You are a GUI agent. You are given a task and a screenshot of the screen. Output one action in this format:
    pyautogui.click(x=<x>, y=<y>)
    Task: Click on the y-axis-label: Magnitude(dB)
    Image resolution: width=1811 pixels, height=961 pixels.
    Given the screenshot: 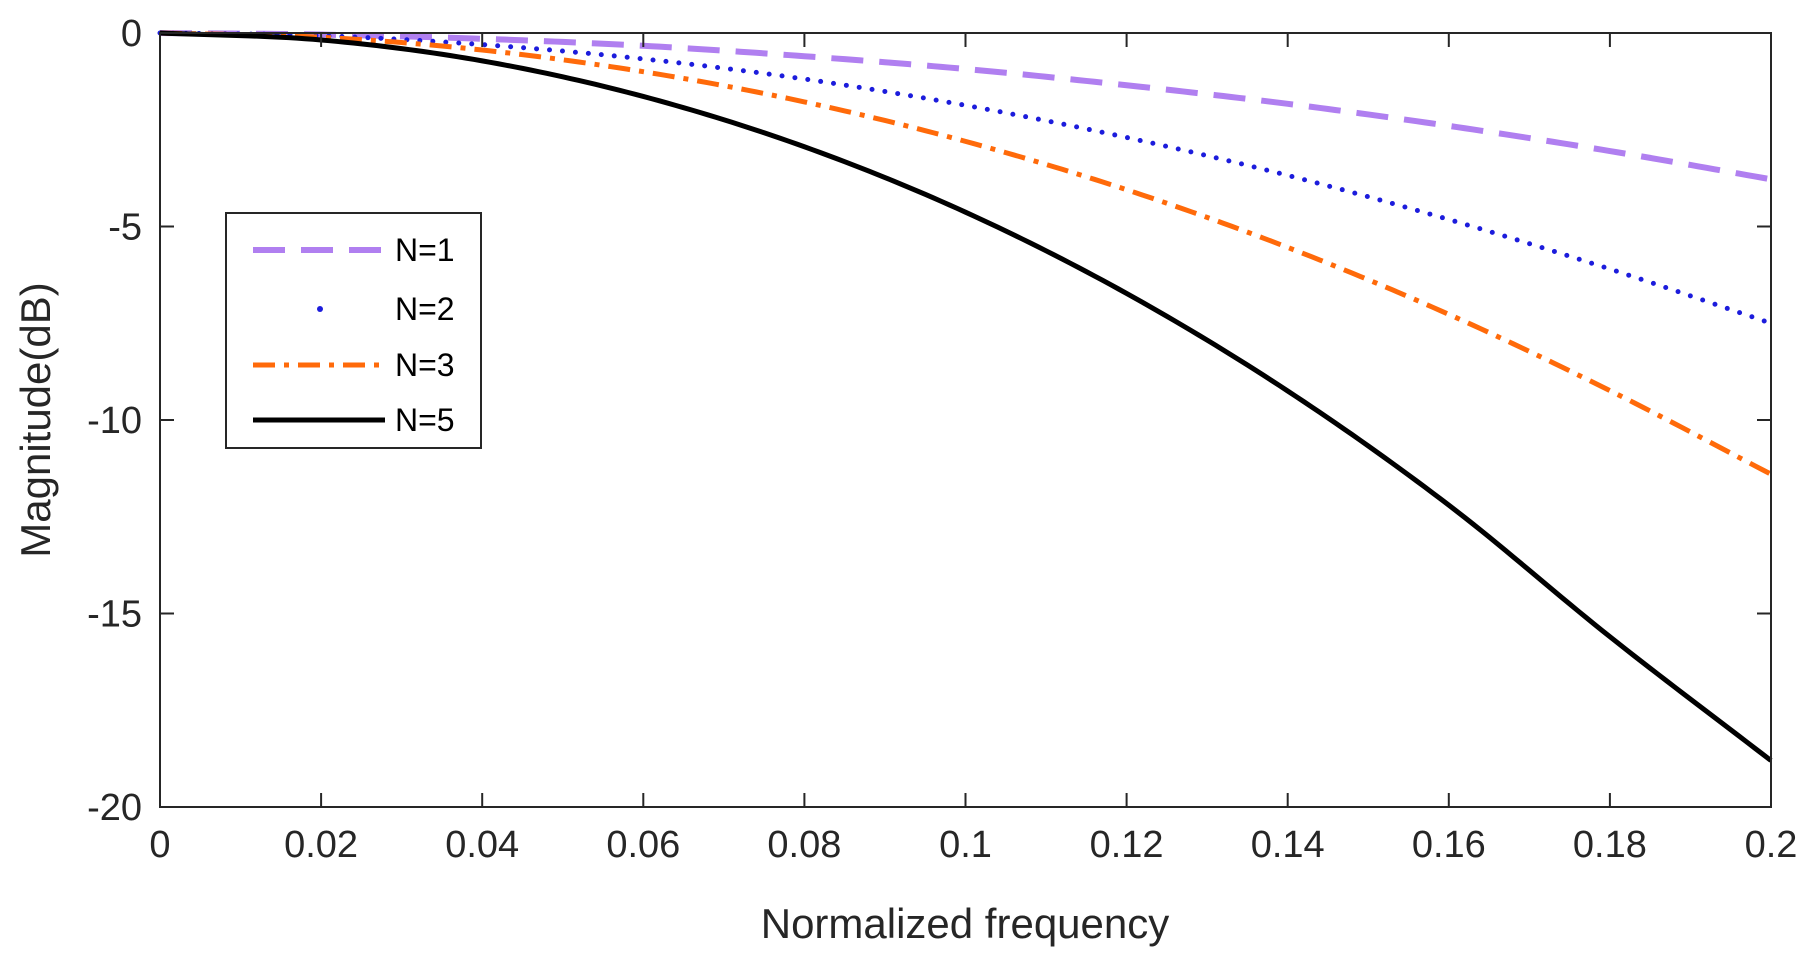 What is the action you would take?
    pyautogui.click(x=35, y=419)
    